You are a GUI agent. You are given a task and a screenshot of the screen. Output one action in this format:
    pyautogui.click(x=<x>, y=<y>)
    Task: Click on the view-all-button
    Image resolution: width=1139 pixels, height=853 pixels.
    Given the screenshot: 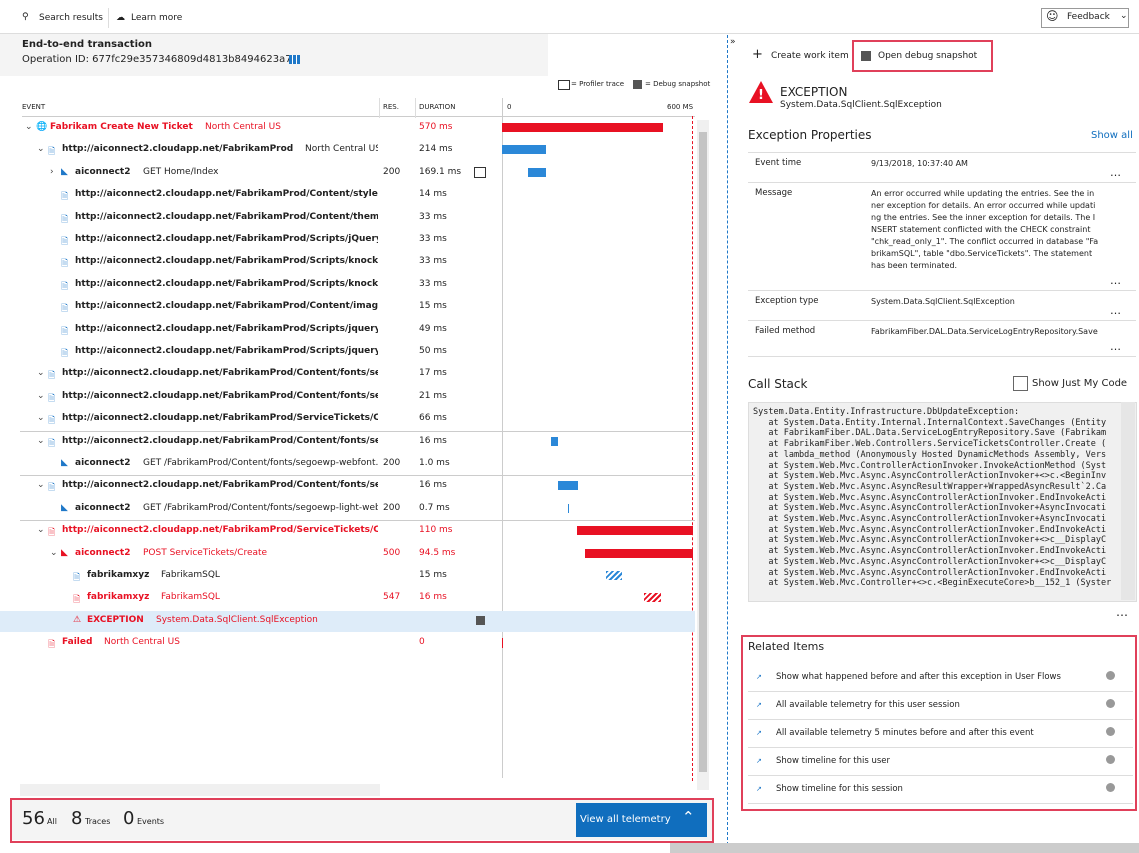 What is the action you would take?
    pyautogui.click(x=641, y=820)
    